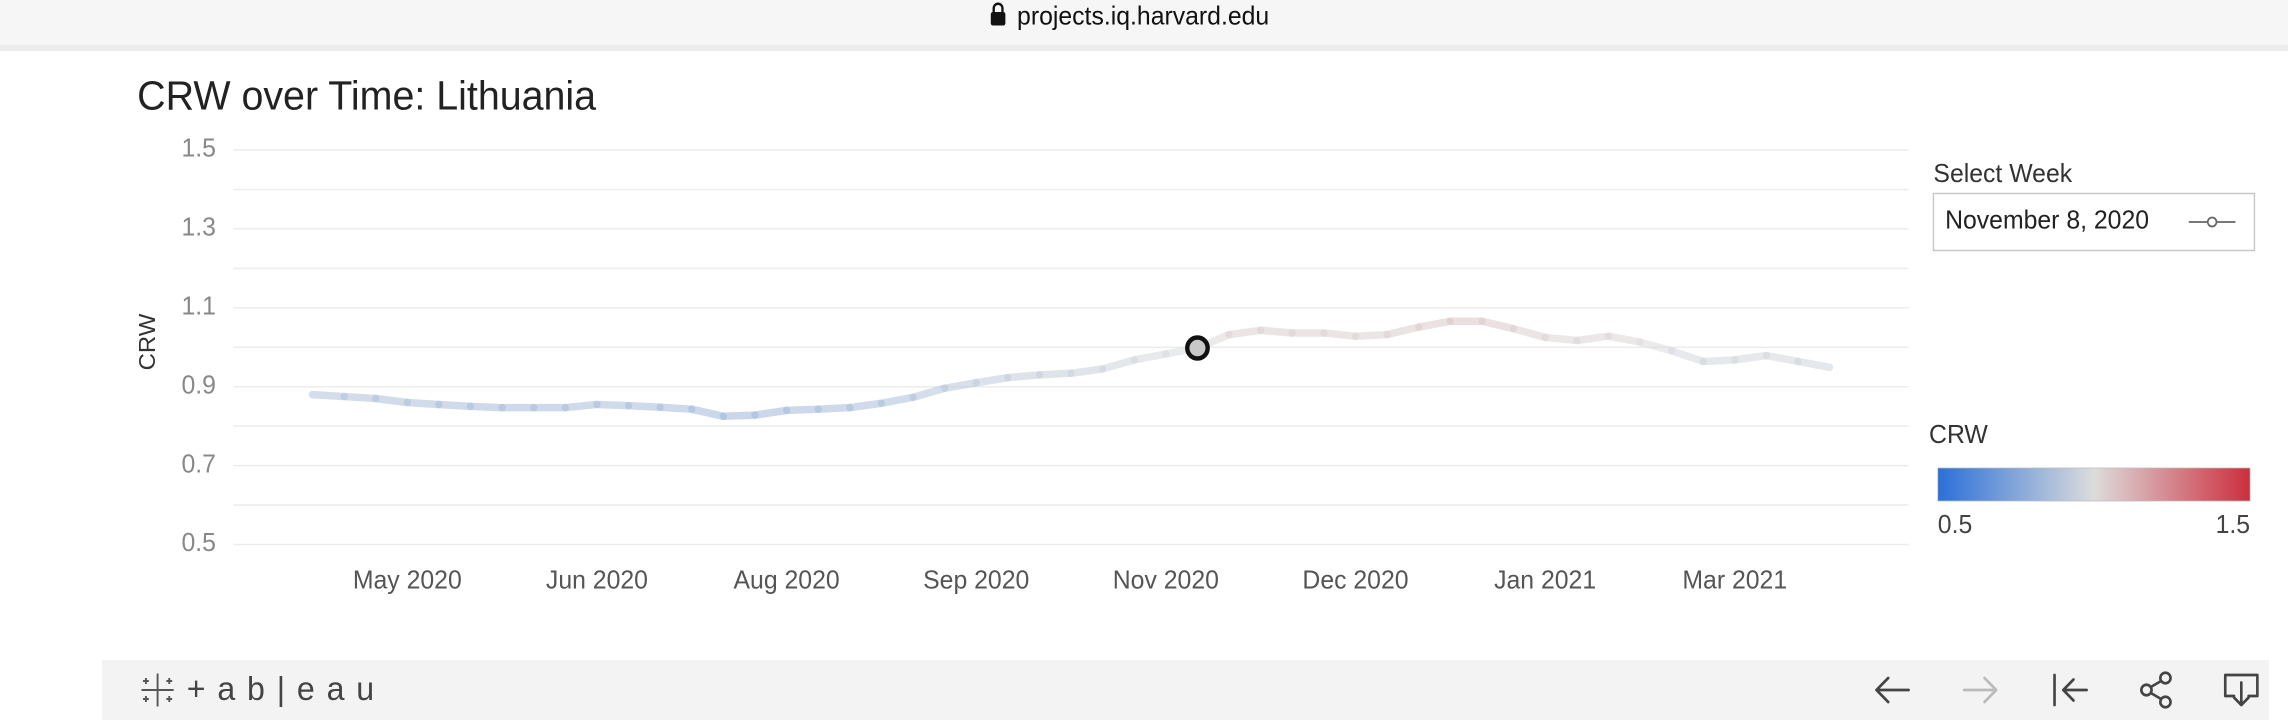 The height and width of the screenshot is (720, 2288). What do you see at coordinates (787, 580) in the screenshot?
I see `x-tick-label: Aug 2020` at bounding box center [787, 580].